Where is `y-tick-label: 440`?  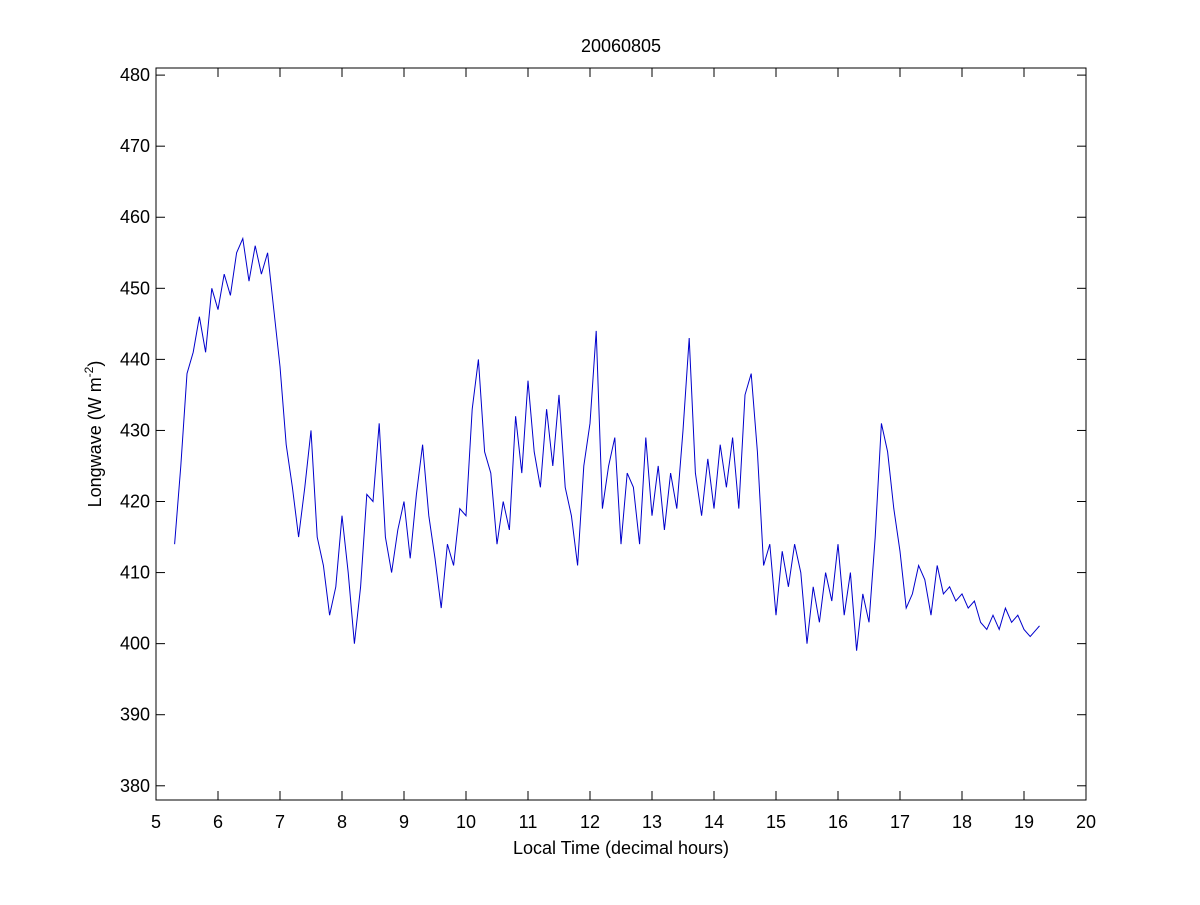 y-tick-label: 440 is located at coordinates (135, 359).